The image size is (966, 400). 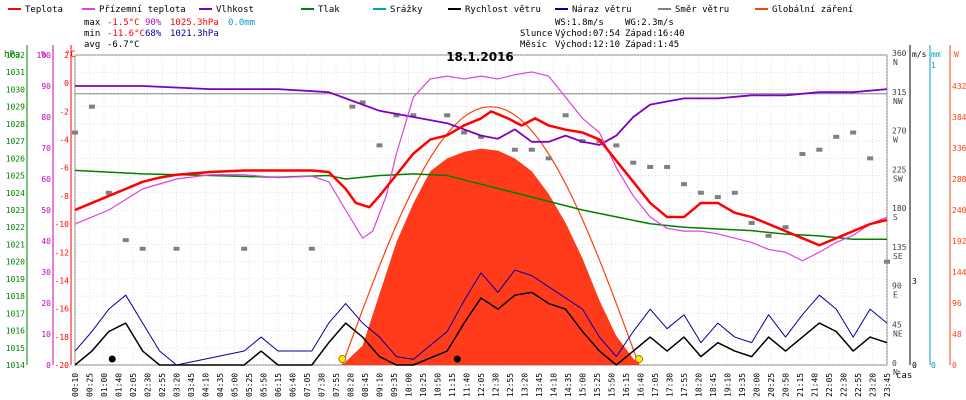 I want to click on legend-label: Globální záření, so click(x=812, y=10).